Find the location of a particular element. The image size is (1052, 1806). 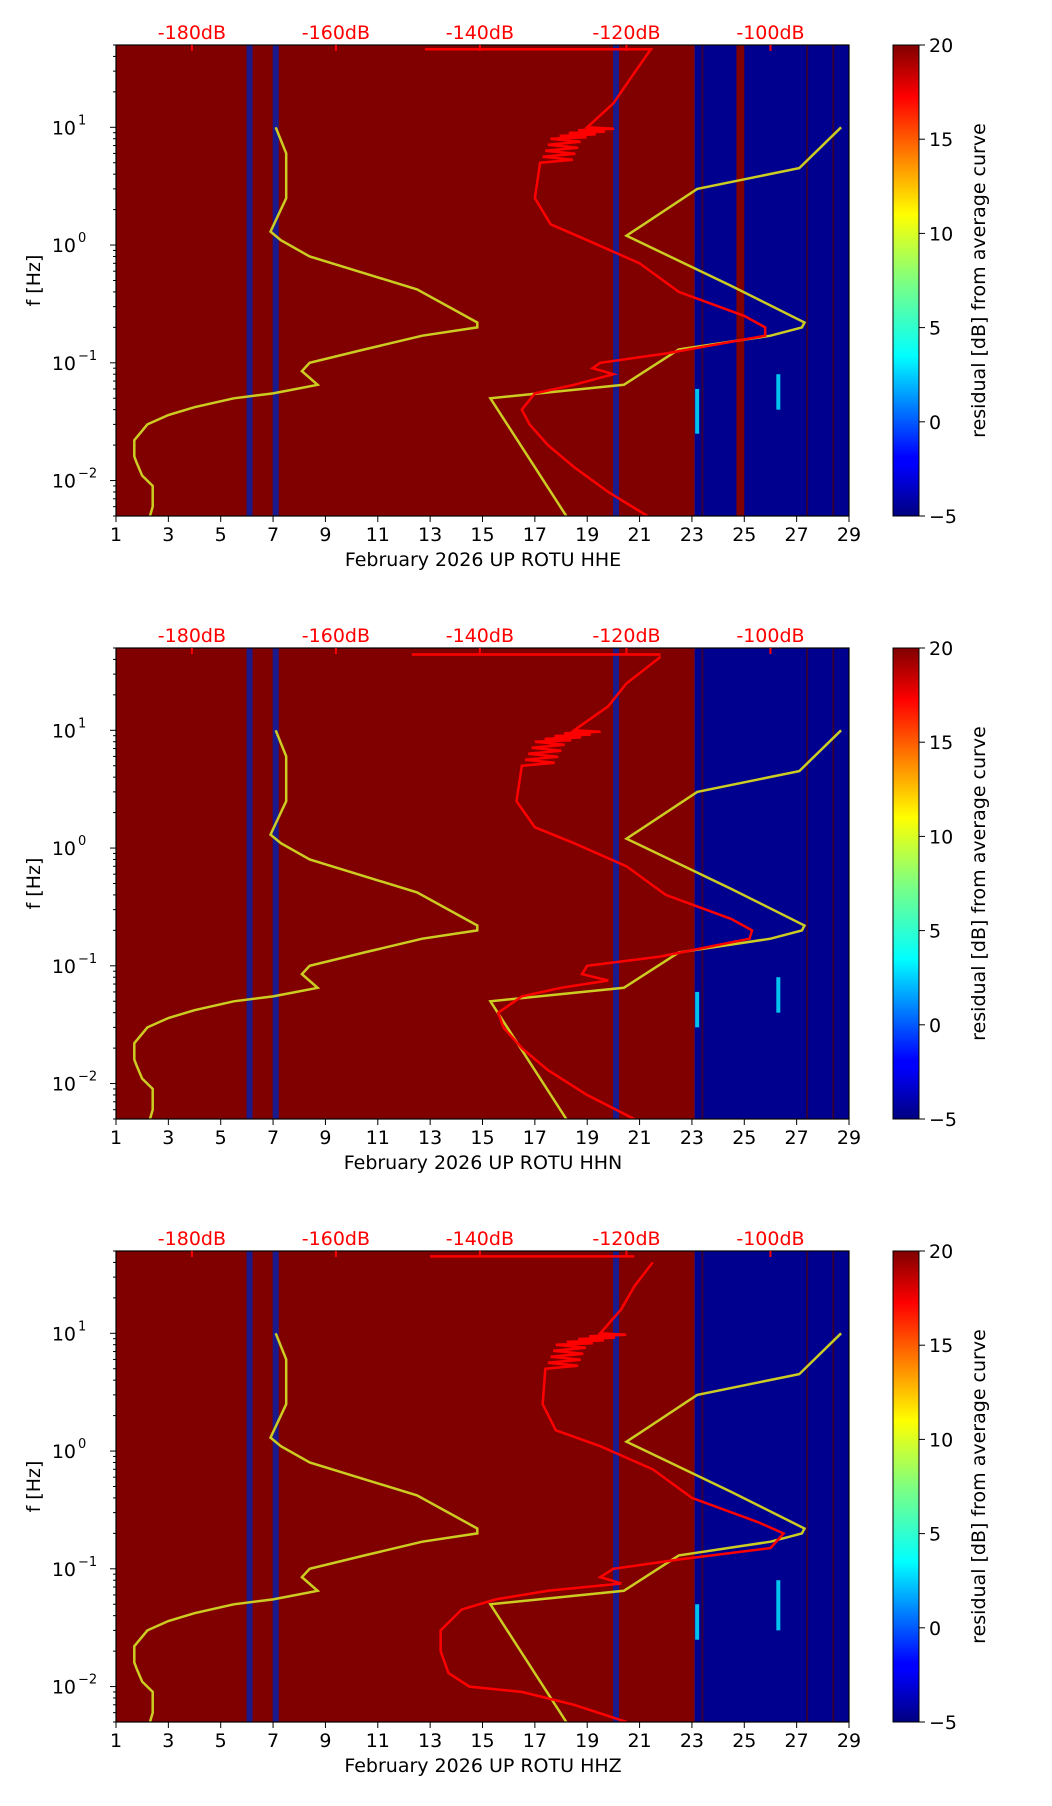

colorbar-tick-label: 5 is located at coordinates (935, 932).